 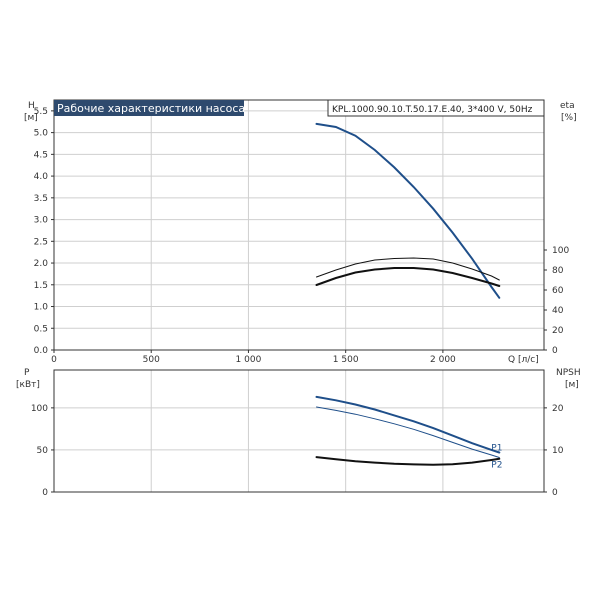 I want to click on top-y-left-tick-label: 2.5, so click(x=41, y=242).